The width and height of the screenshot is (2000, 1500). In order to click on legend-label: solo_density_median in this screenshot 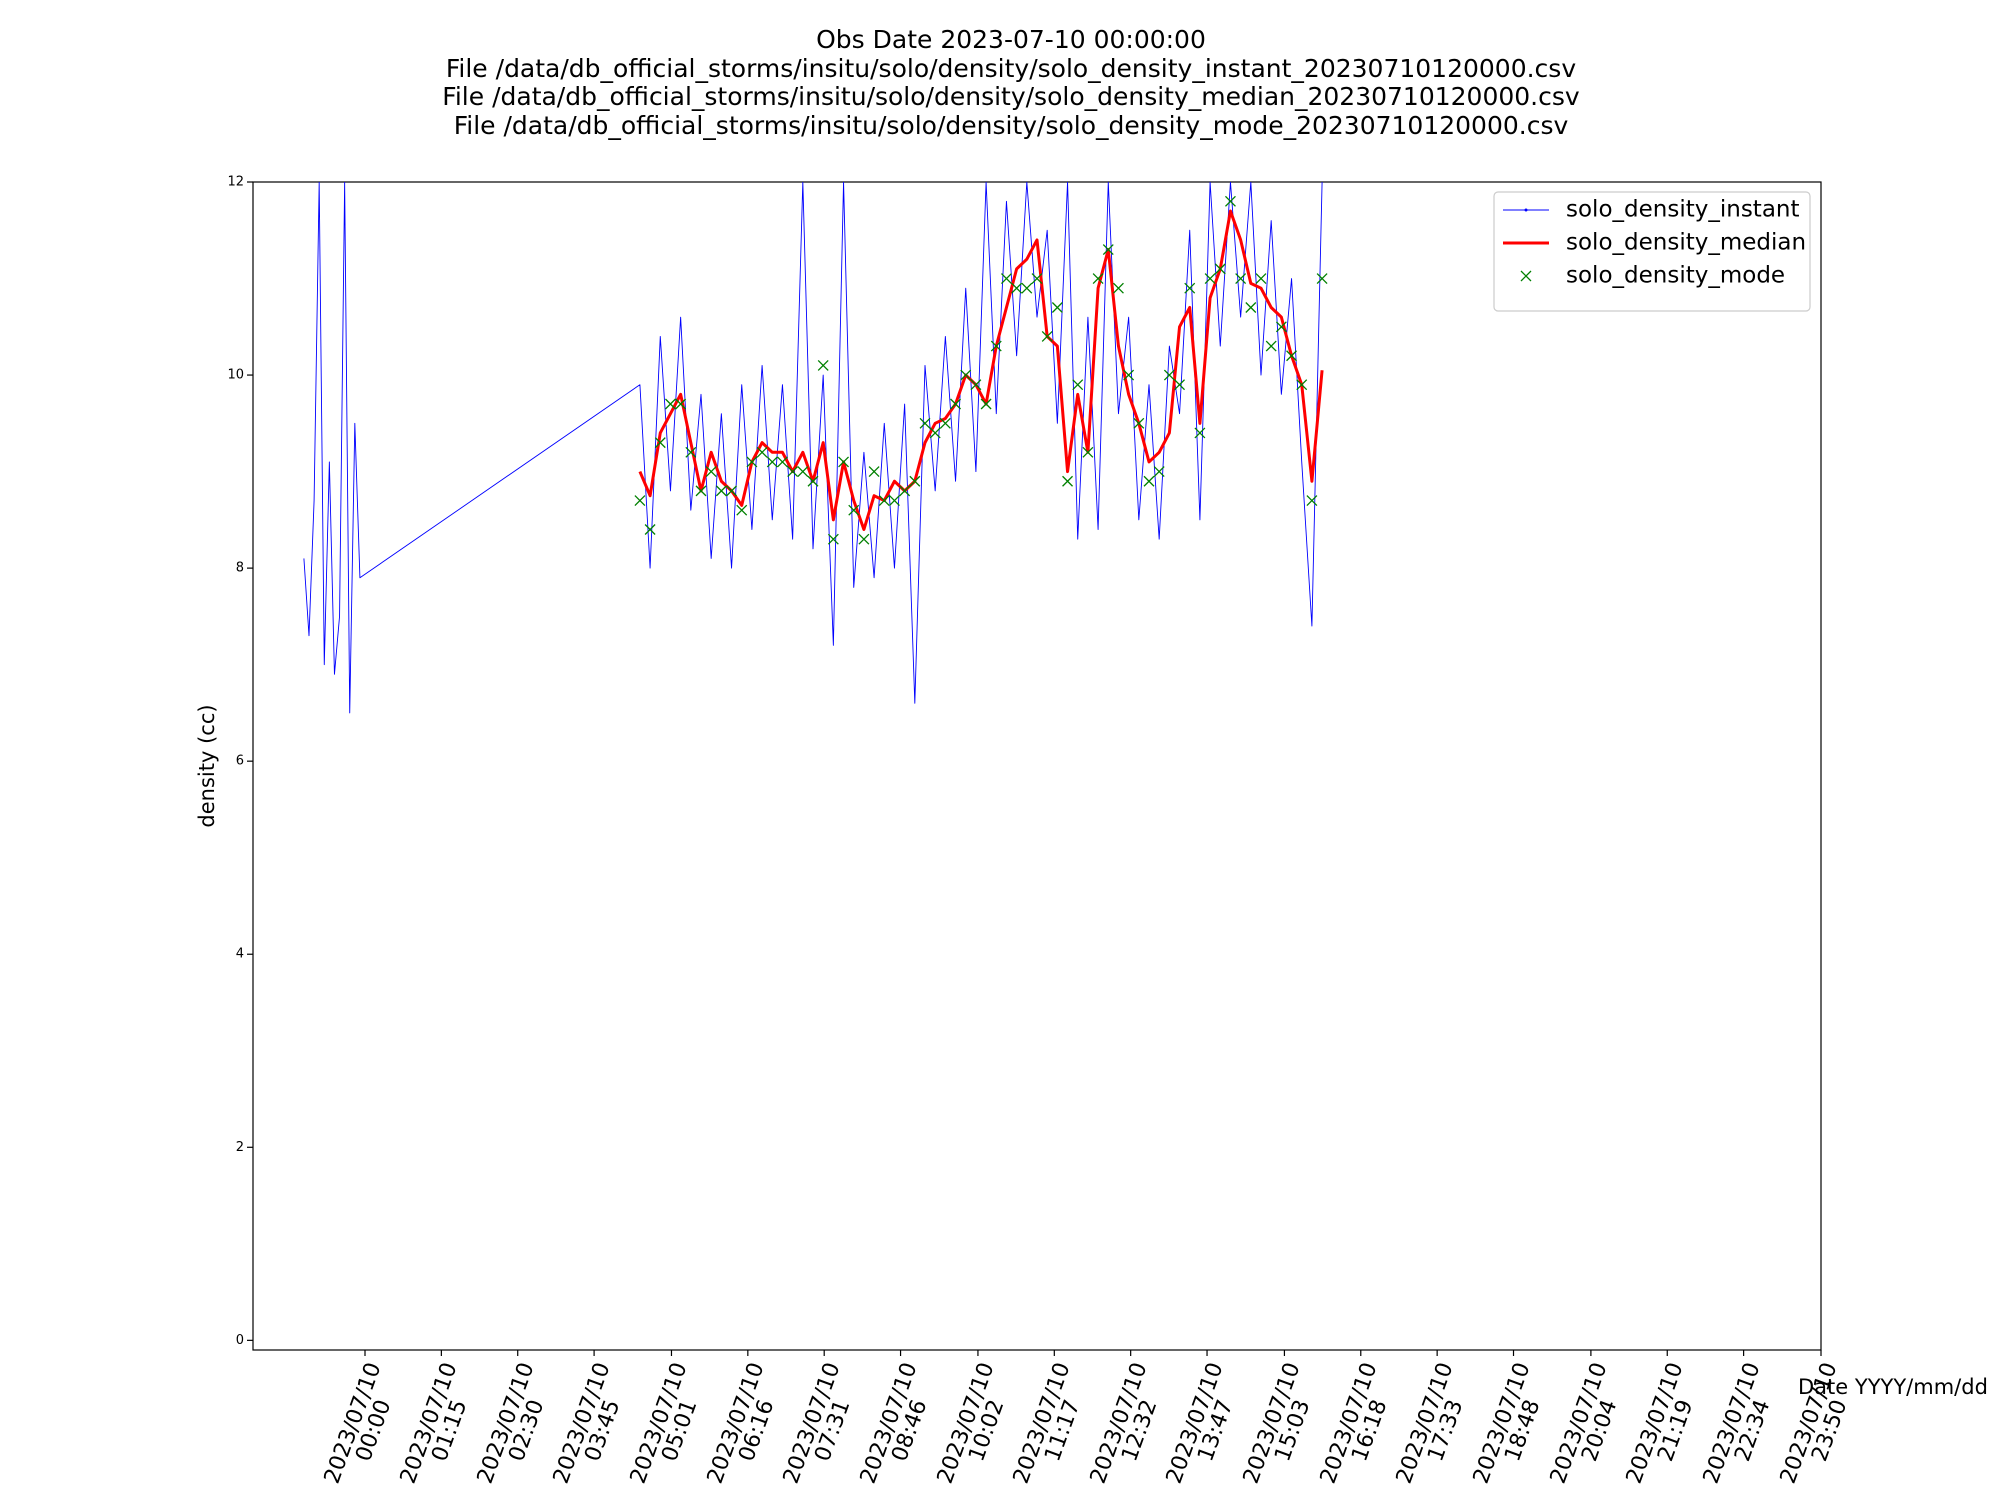, I will do `click(1686, 243)`.